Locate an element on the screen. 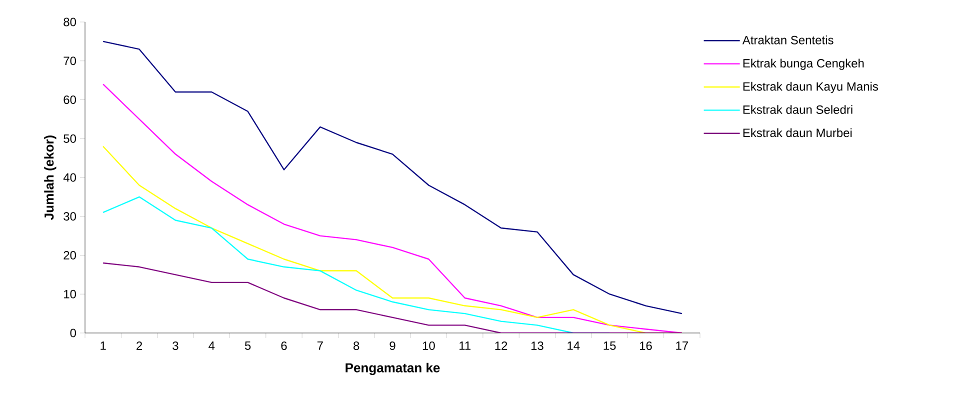 The height and width of the screenshot is (411, 967). x-tick-label: 10 is located at coordinates (428, 346).